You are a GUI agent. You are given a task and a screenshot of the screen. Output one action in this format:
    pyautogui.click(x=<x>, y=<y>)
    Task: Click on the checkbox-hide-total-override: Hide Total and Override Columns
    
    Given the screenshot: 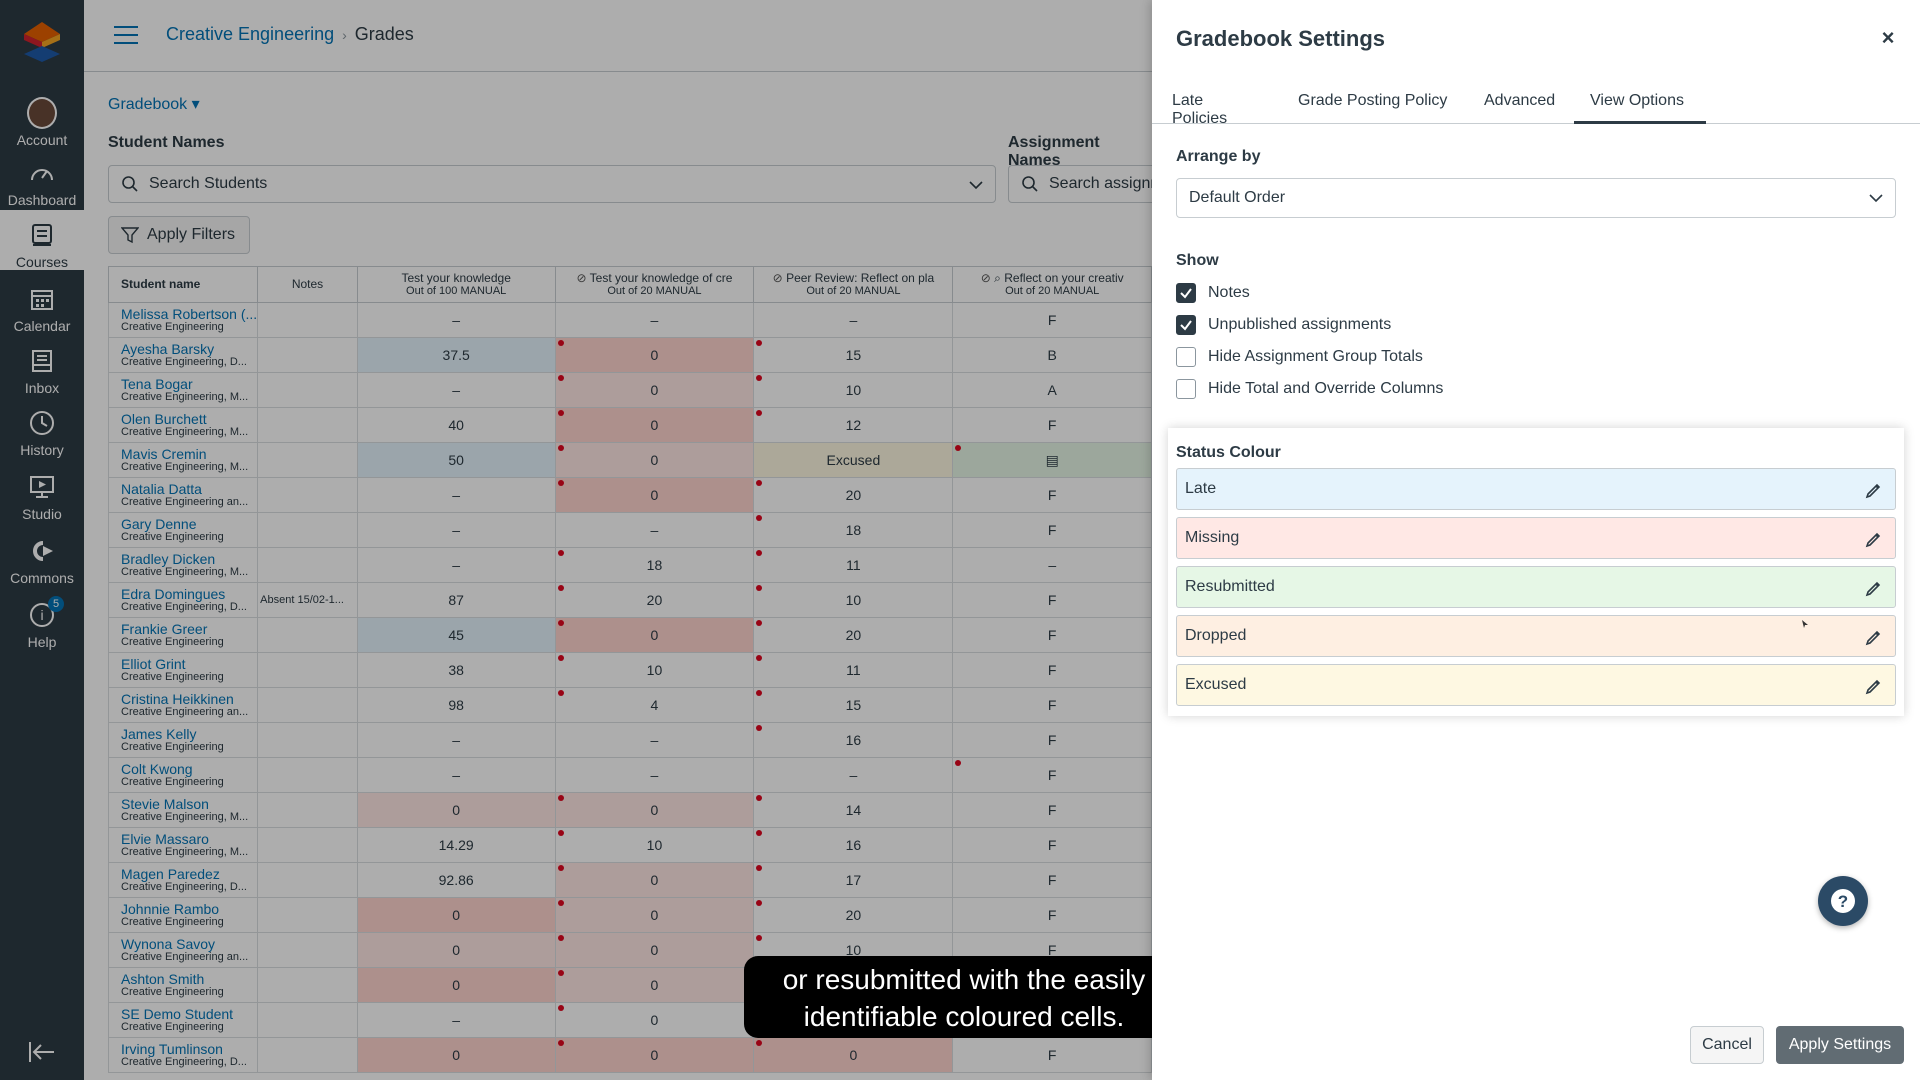 What is the action you would take?
    pyautogui.click(x=1309, y=389)
    